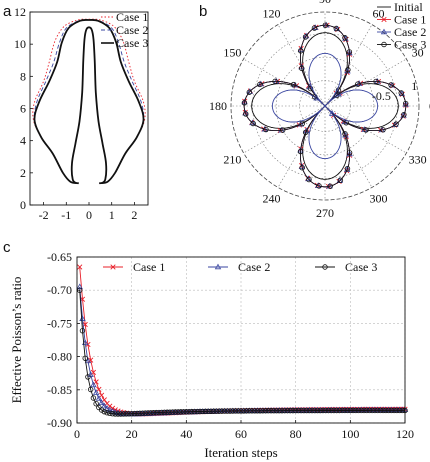 The width and height of the screenshot is (430, 462). What do you see at coordinates (89, 105) in the screenshot?
I see `a-inner-curve` at bounding box center [89, 105].